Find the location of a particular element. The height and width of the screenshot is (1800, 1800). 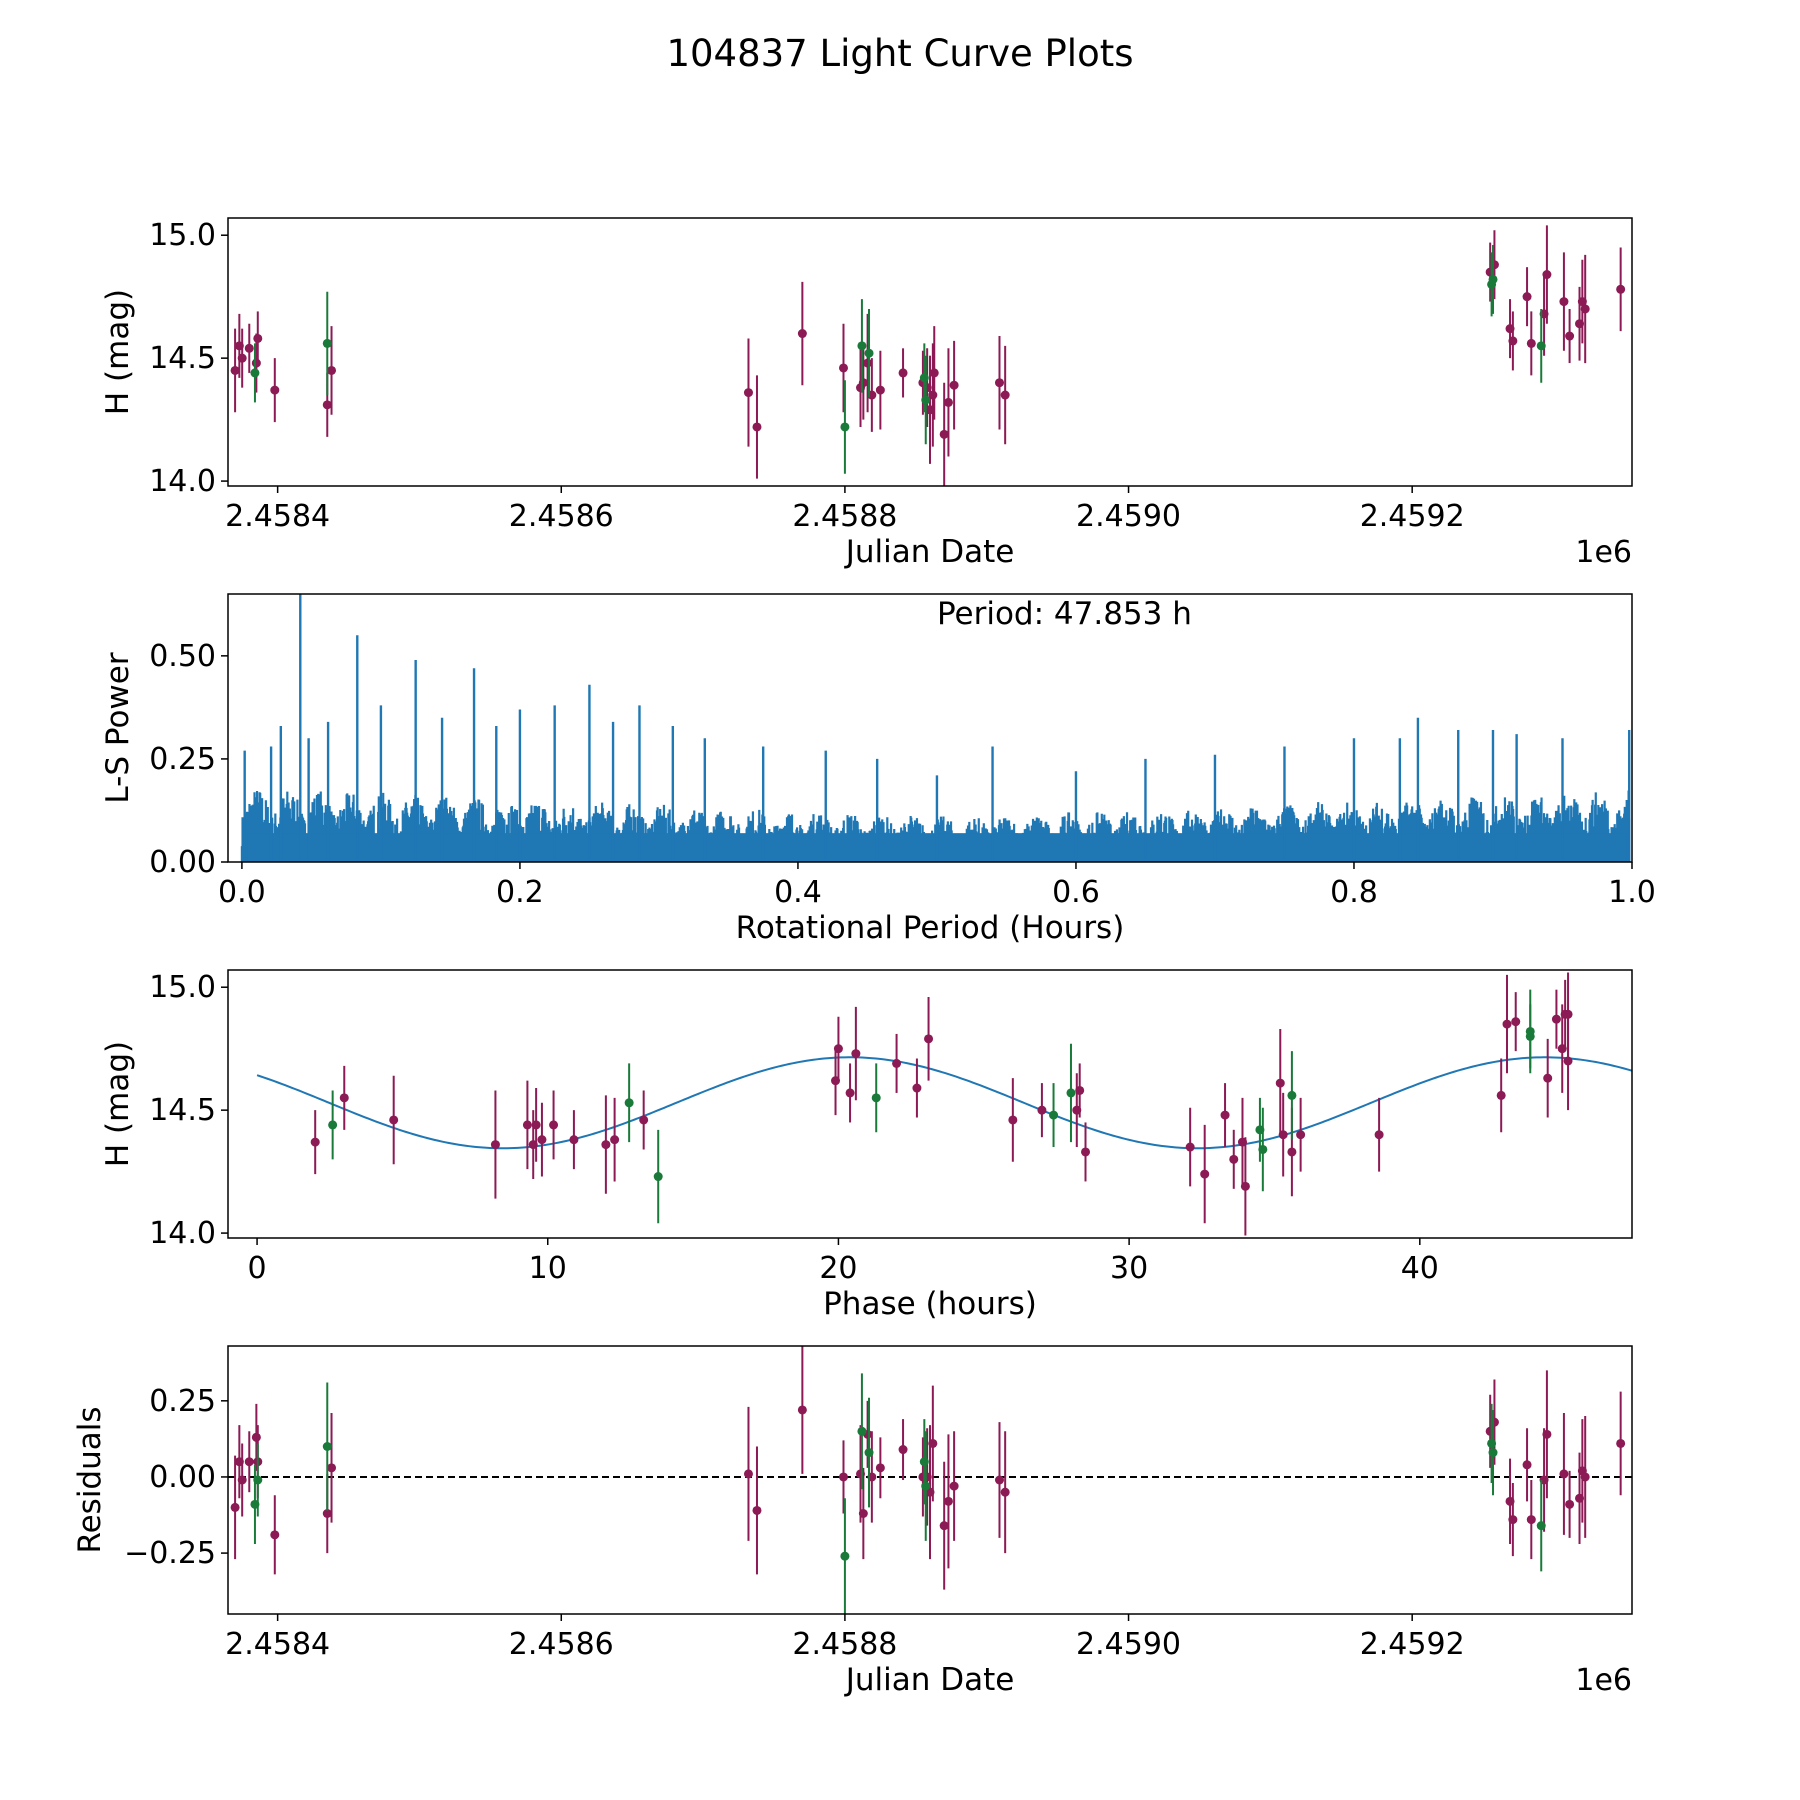

x-offset-text: 1e6 is located at coordinates (1603, 552).